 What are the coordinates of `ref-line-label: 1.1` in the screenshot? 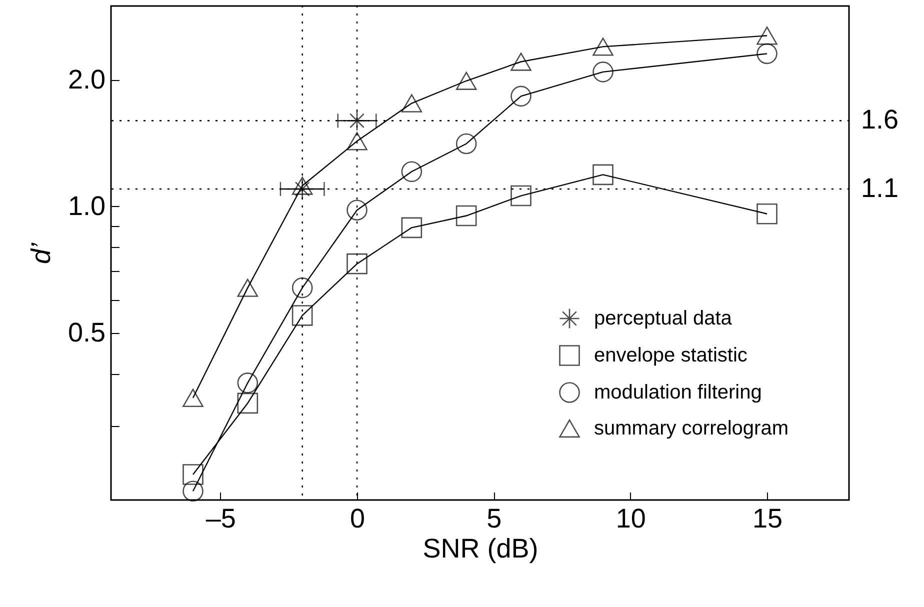 It's located at (880, 188).